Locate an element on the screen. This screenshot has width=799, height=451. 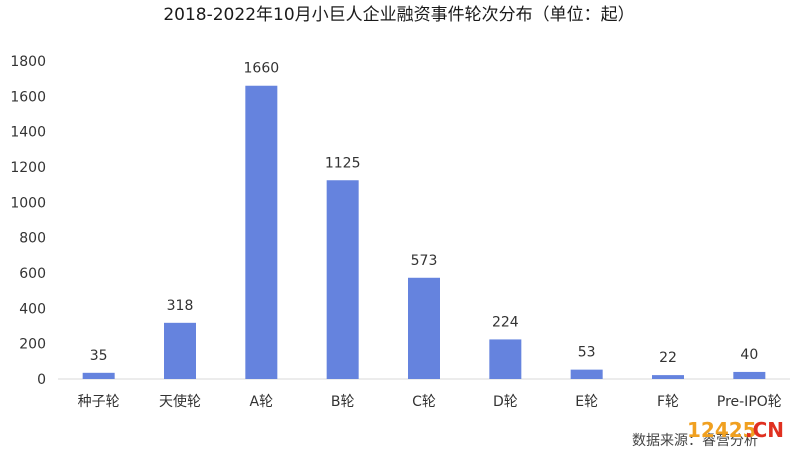
y-tick-label-6: 1200 is located at coordinates (28, 168).